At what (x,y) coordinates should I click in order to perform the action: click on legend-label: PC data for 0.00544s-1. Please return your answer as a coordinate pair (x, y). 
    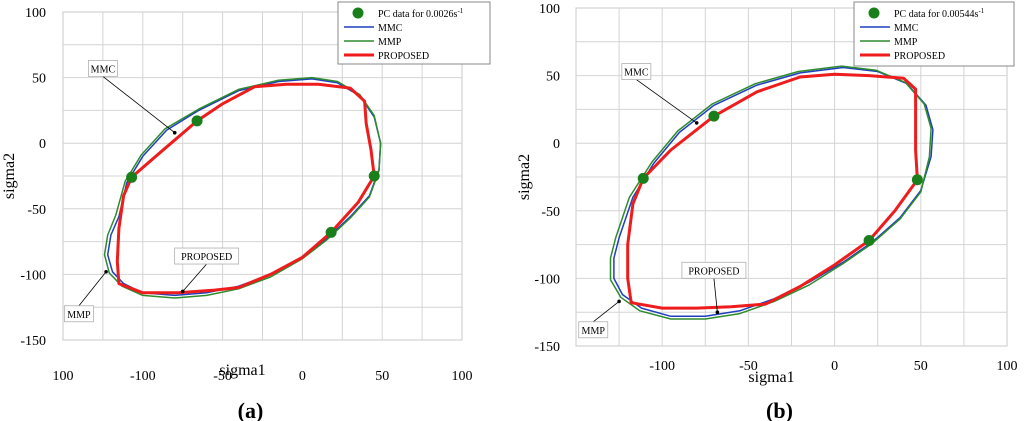
    Looking at the image, I should click on (939, 13).